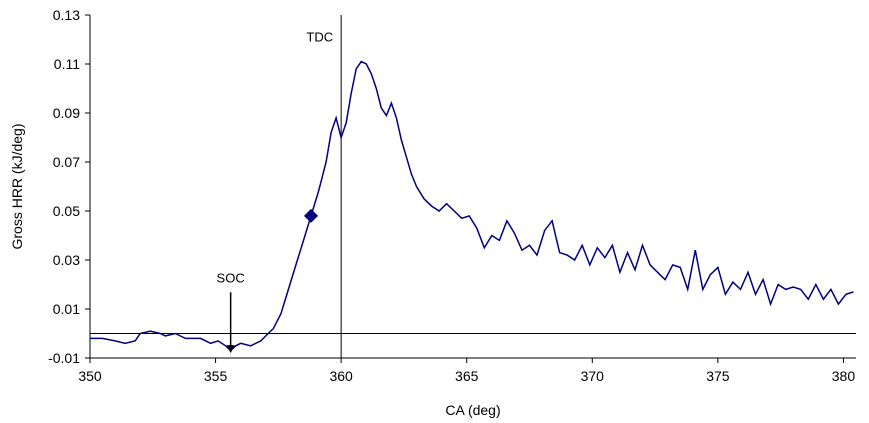  Describe the element at coordinates (66, 162) in the screenshot. I see `y-tick-label: 0.07` at that location.